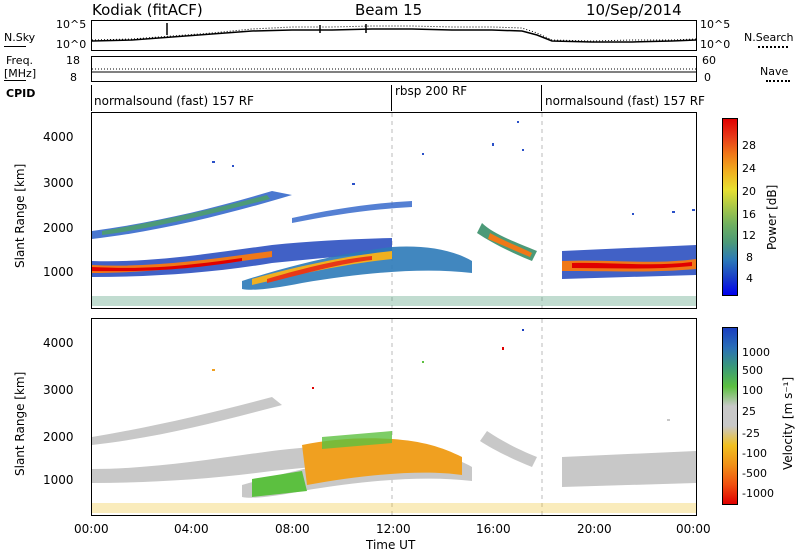  I want to click on power-cbar-tick: 16, so click(749, 214).